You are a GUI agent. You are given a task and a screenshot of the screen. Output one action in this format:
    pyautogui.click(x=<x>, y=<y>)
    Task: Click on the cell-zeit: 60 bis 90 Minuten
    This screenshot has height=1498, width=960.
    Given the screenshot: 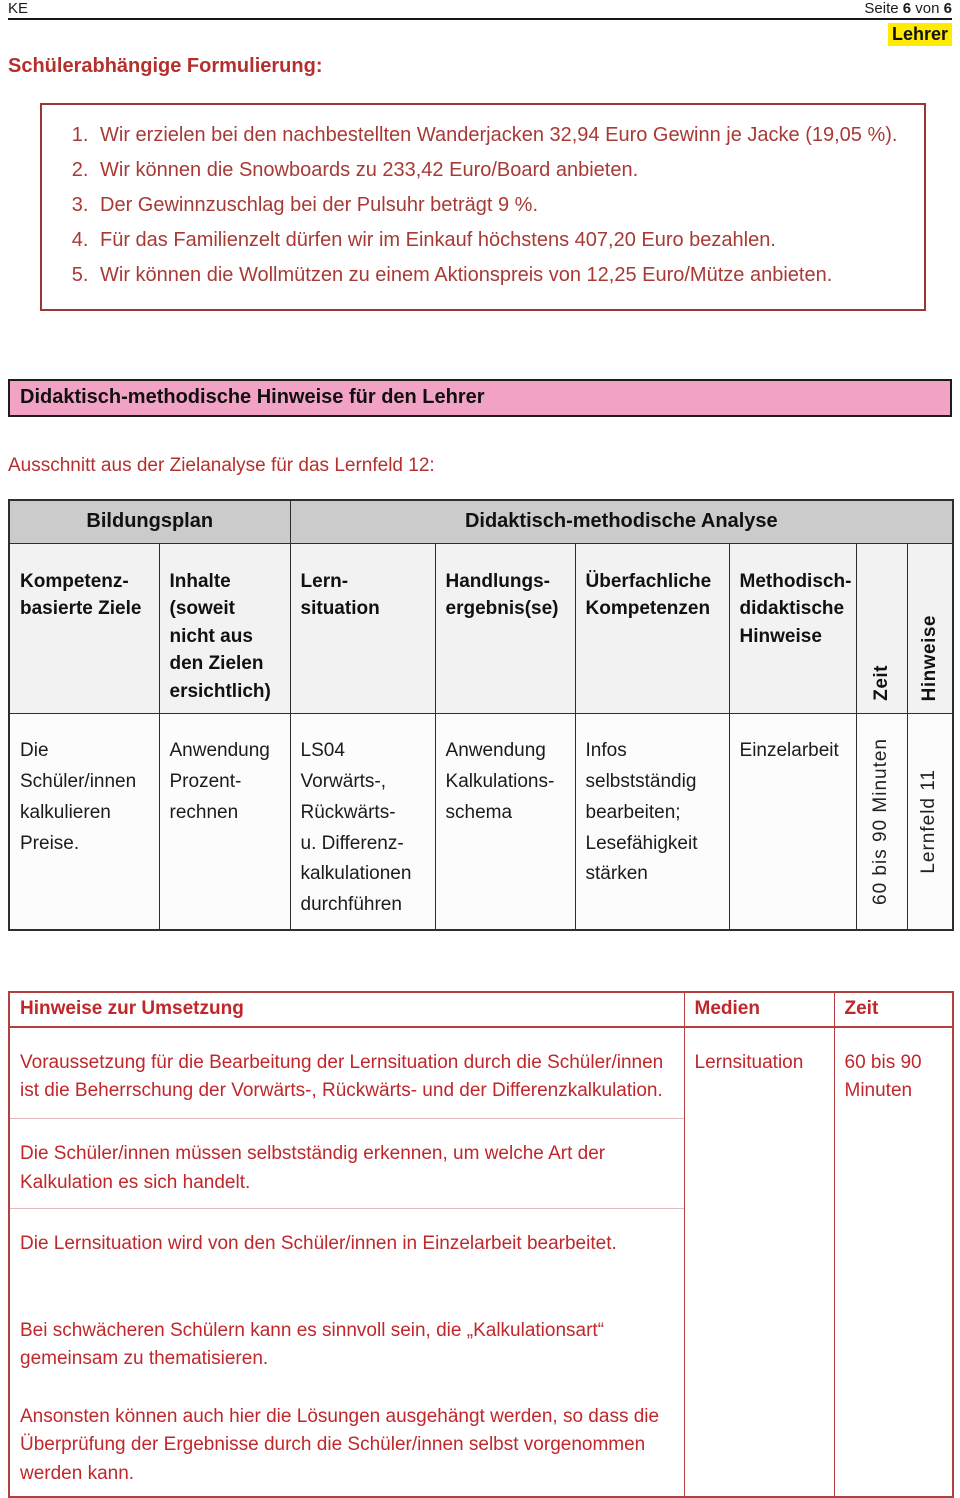 What is the action you would take?
    pyautogui.click(x=881, y=822)
    